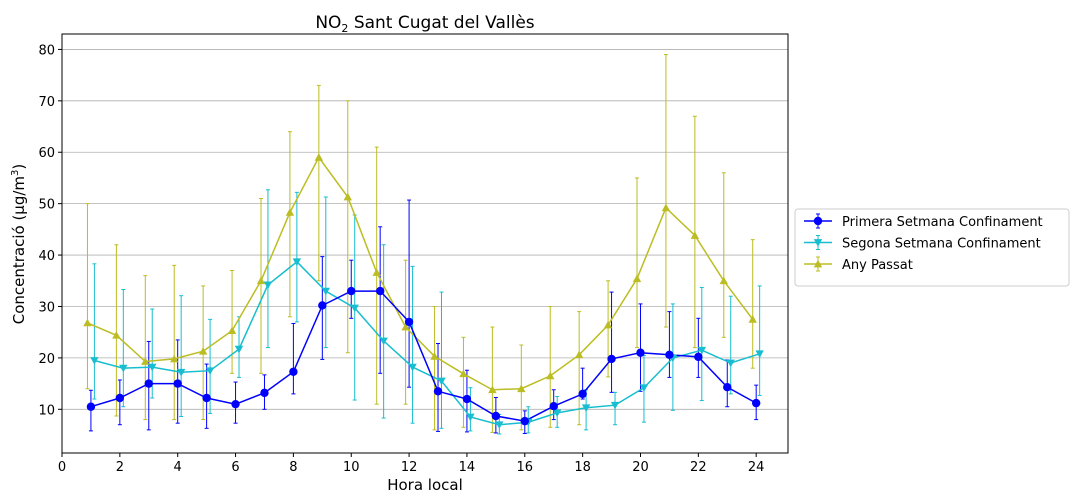 The width and height of the screenshot is (1080, 504). I want to click on x-tick-label: 20, so click(640, 467).